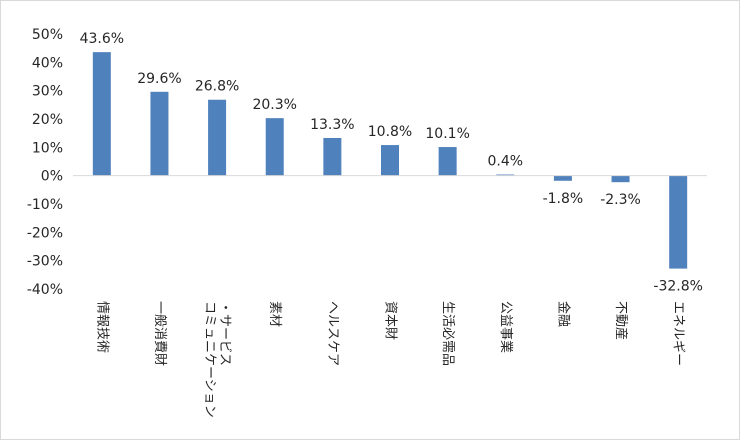 The width and height of the screenshot is (740, 441). I want to click on category-label: ヘルスケア, so click(332, 333).